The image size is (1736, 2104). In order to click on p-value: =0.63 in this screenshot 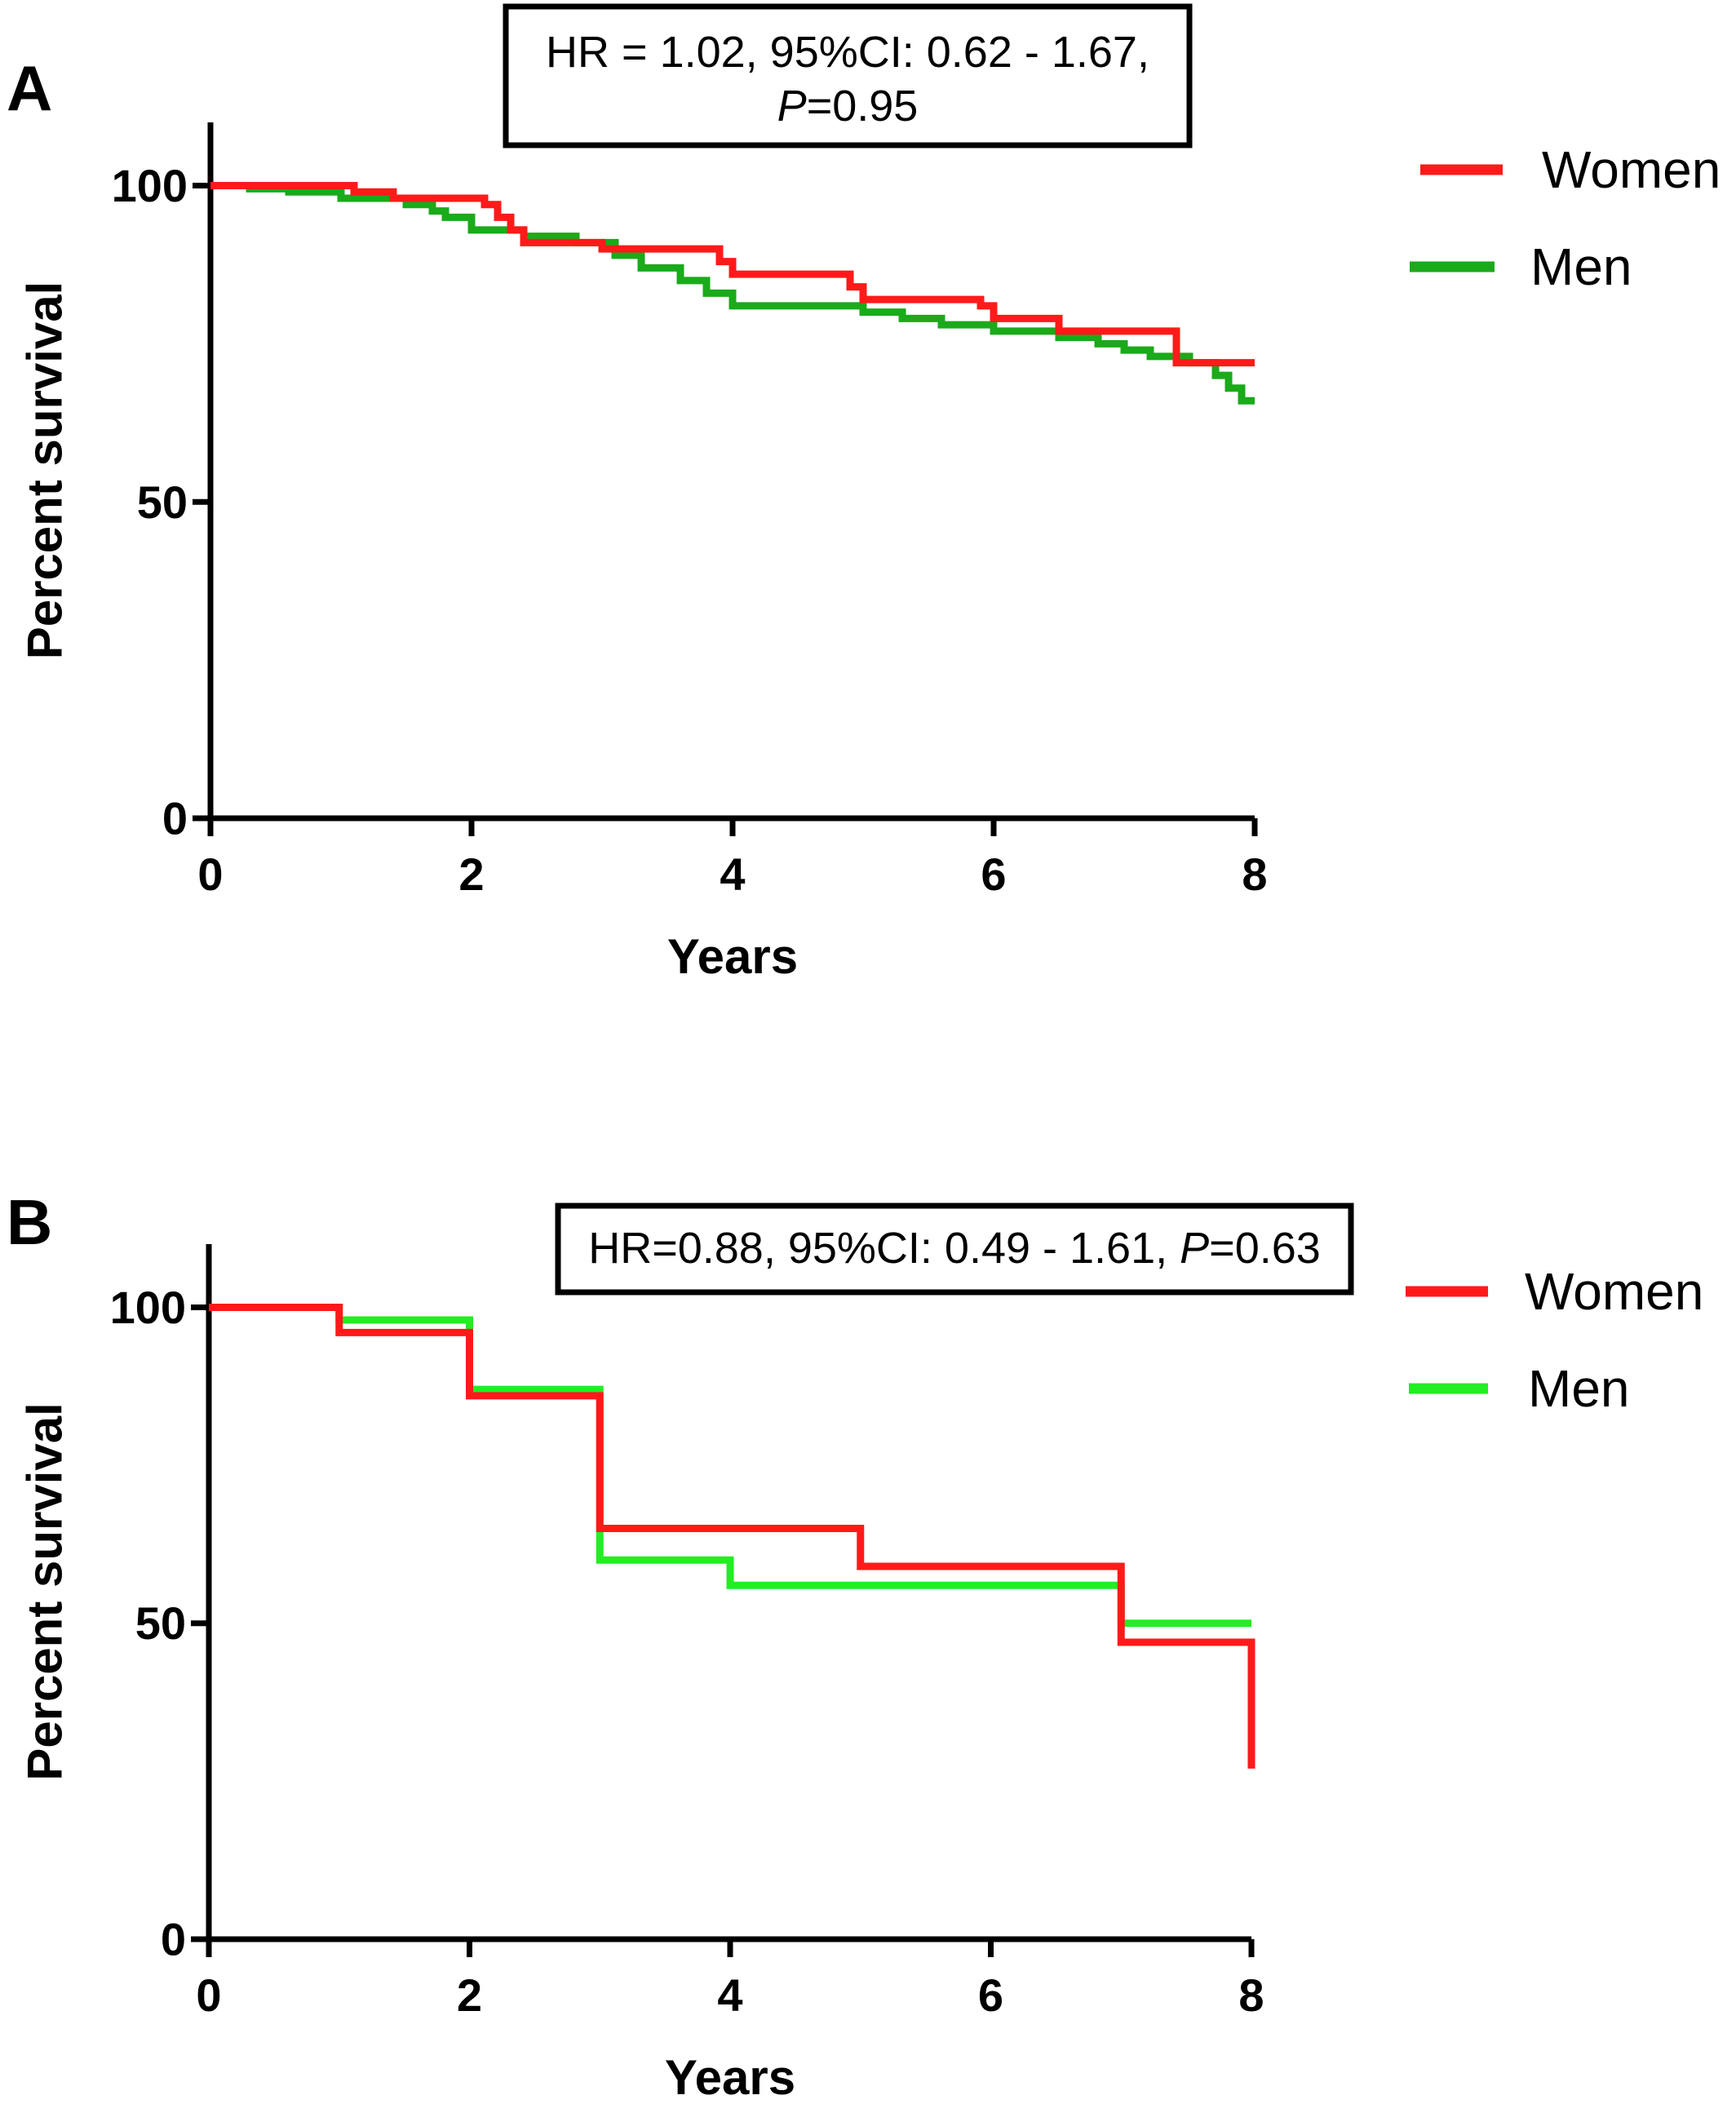, I will do `click(1265, 1248)`.